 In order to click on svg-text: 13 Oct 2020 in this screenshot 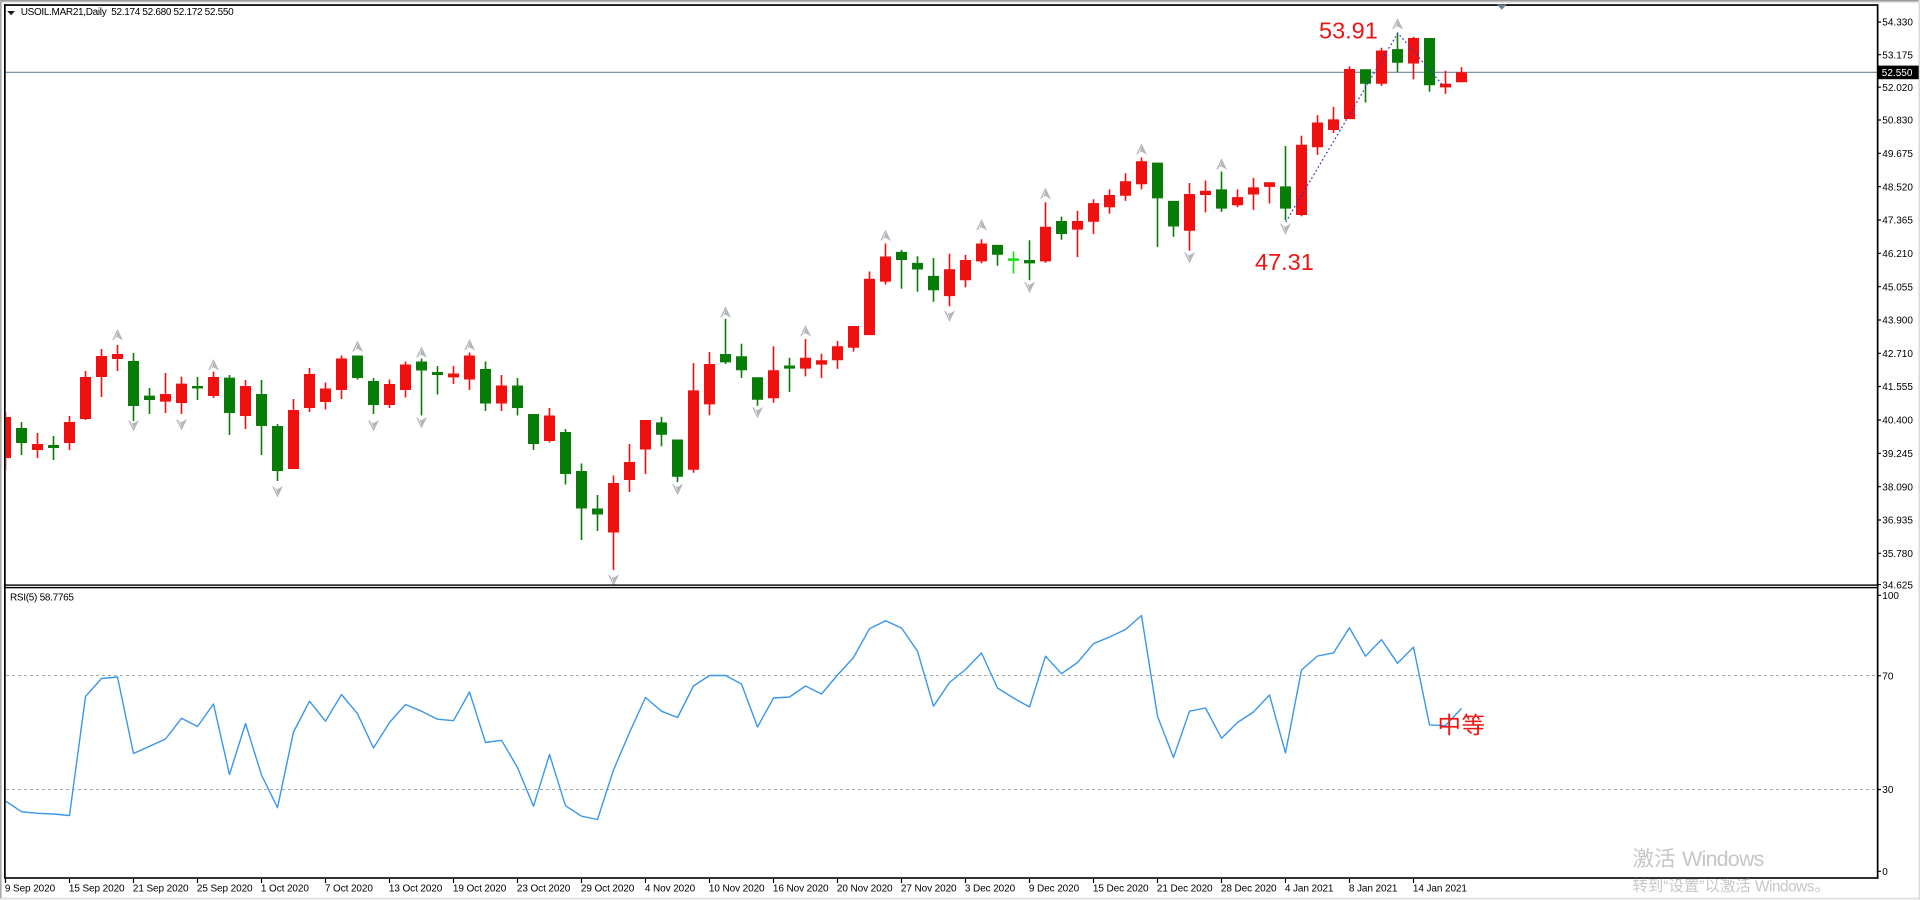, I will do `click(416, 888)`.